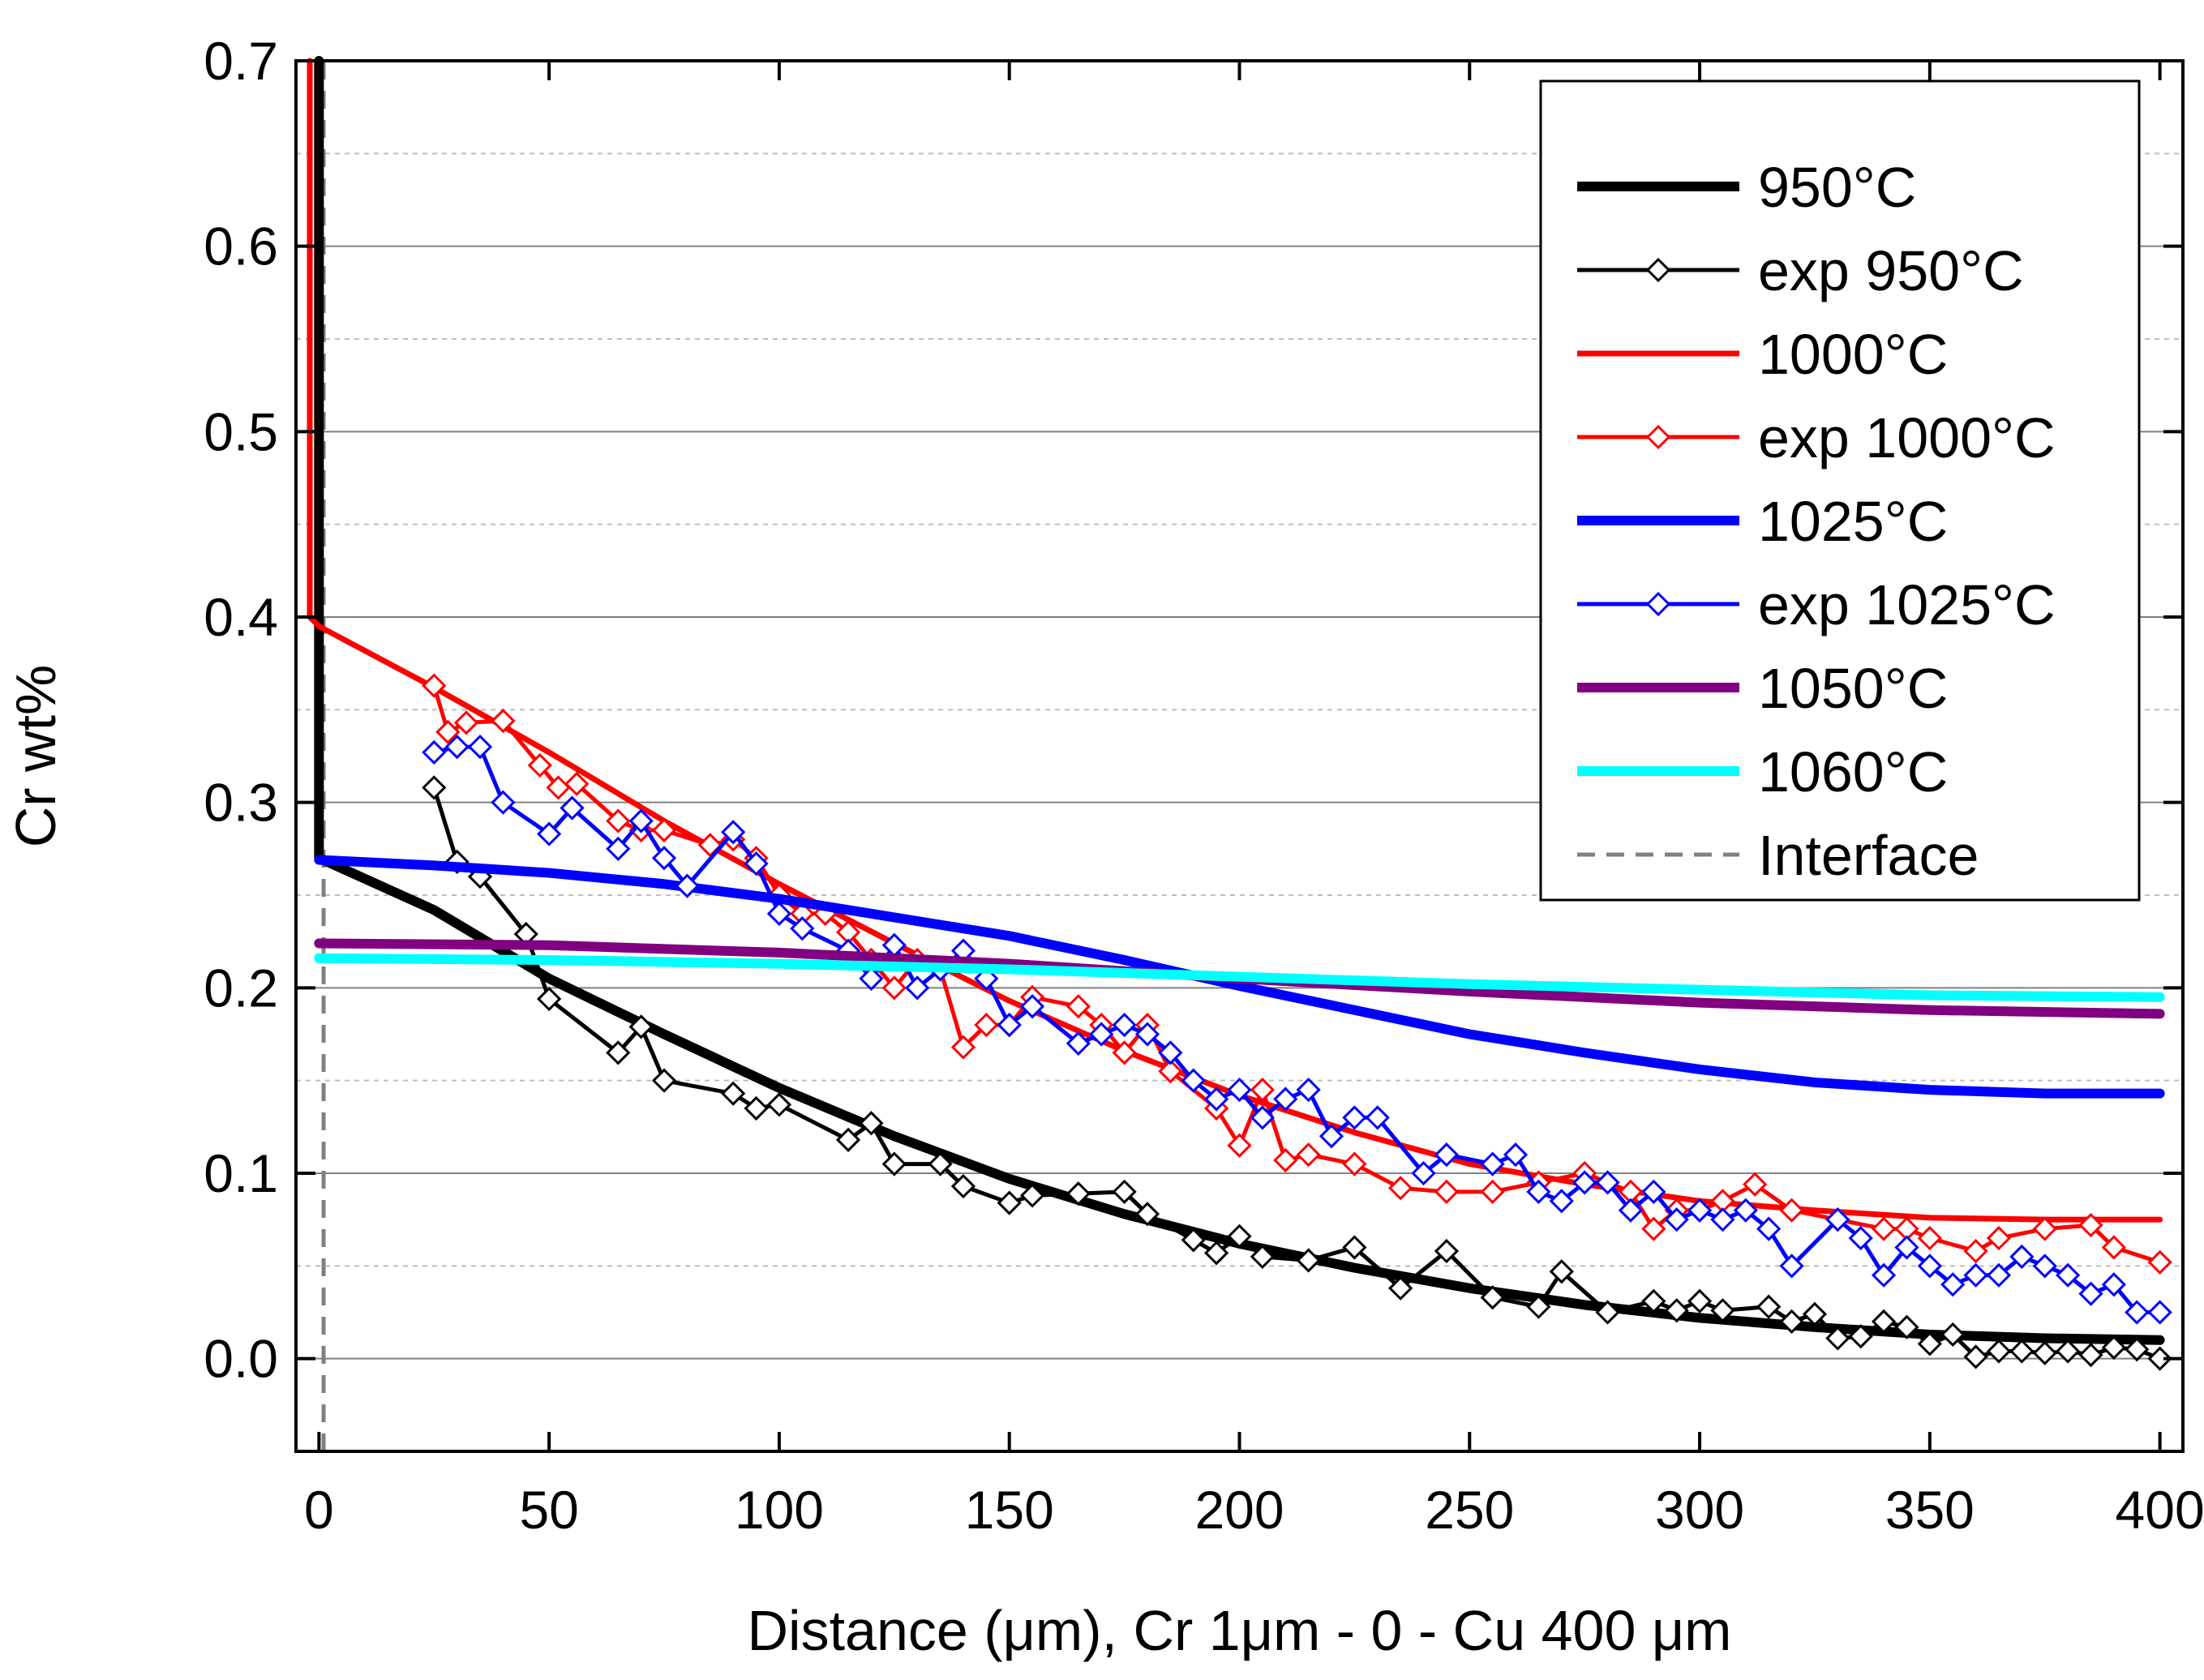 Image resolution: width=2204 pixels, height=1680 pixels. What do you see at coordinates (1837, 187) in the screenshot?
I see `legend-label: 950°C` at bounding box center [1837, 187].